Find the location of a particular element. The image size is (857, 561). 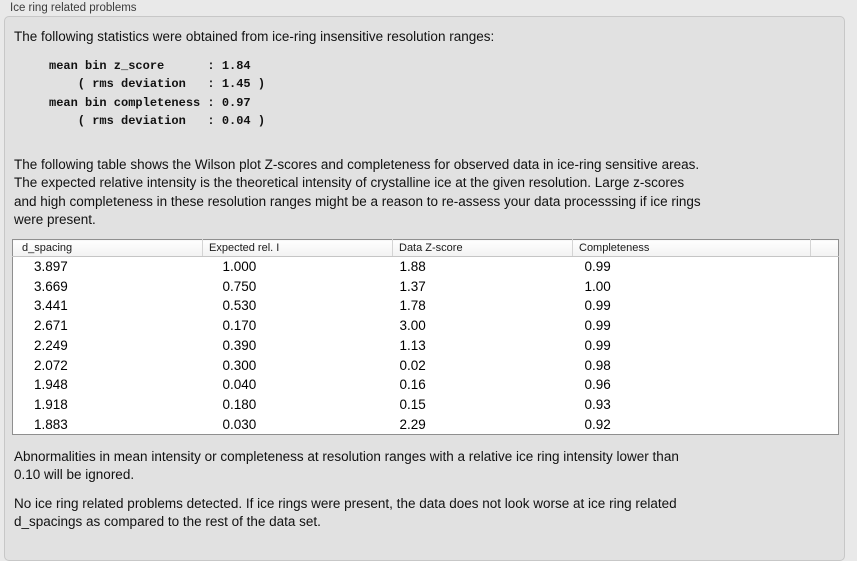

table-cell: 0.92 is located at coordinates (597, 424).